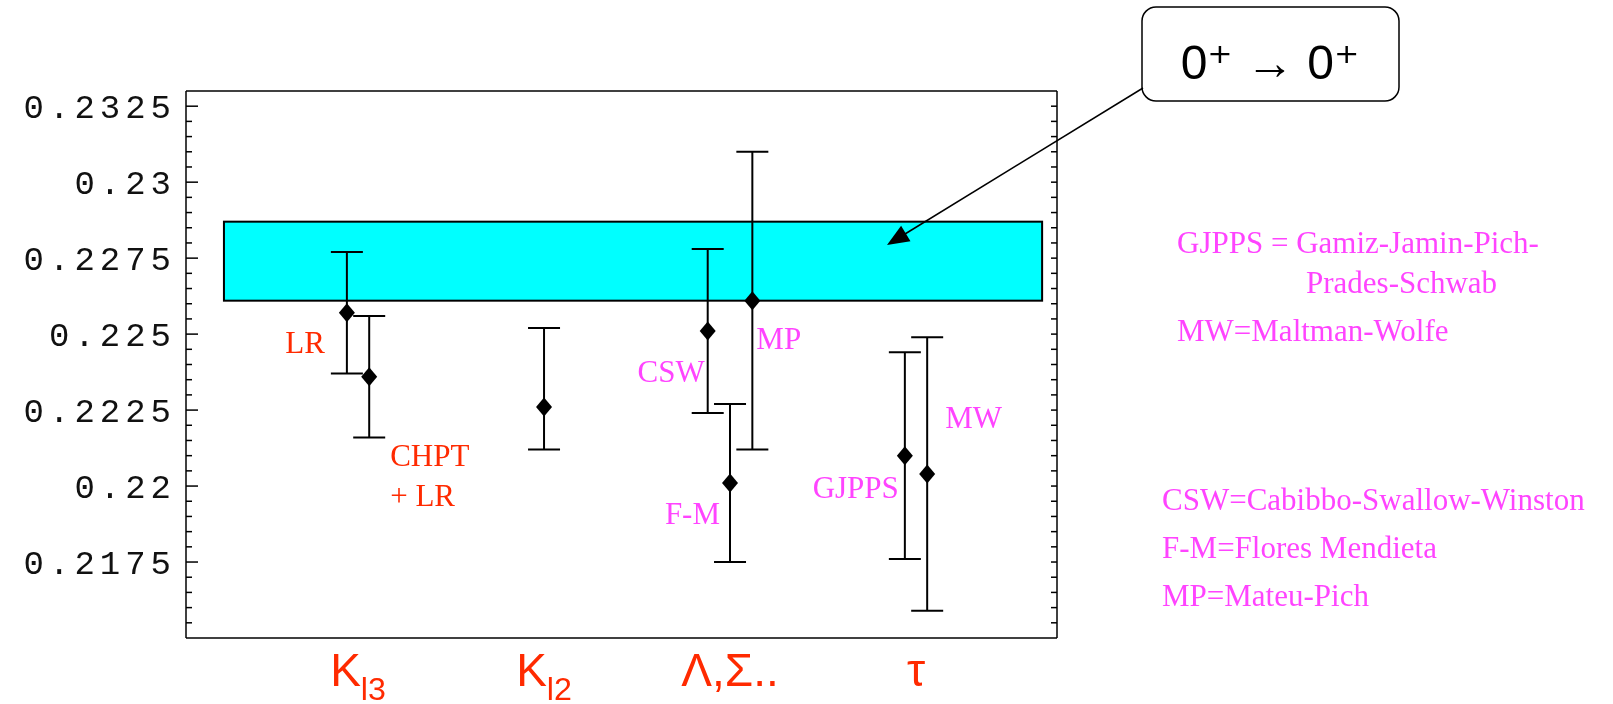 This screenshot has width=1613, height=704. What do you see at coordinates (1374, 499) in the screenshot?
I see `text: CSW=Cabibbo-Swallow-Winston` at bounding box center [1374, 499].